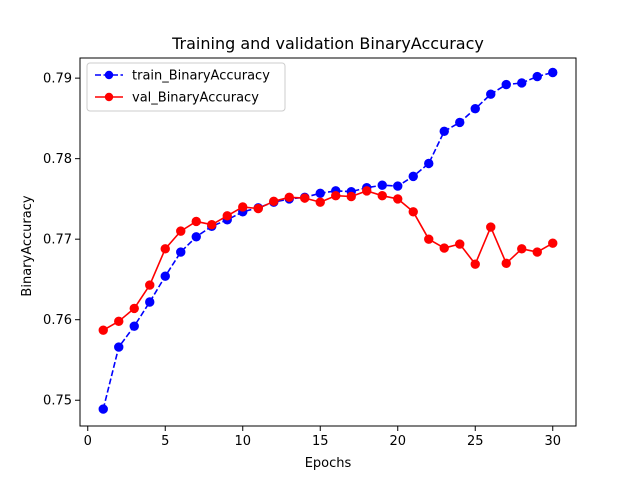  I want to click on y-tick-label: 0.79, so click(57, 79).